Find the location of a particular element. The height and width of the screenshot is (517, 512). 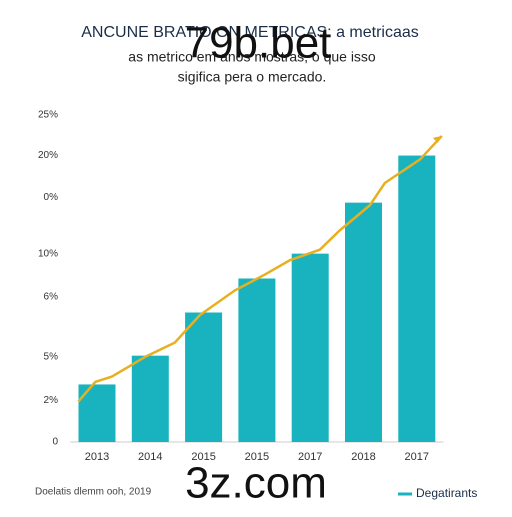

y-tick-label: 5% is located at coordinates (51, 357).